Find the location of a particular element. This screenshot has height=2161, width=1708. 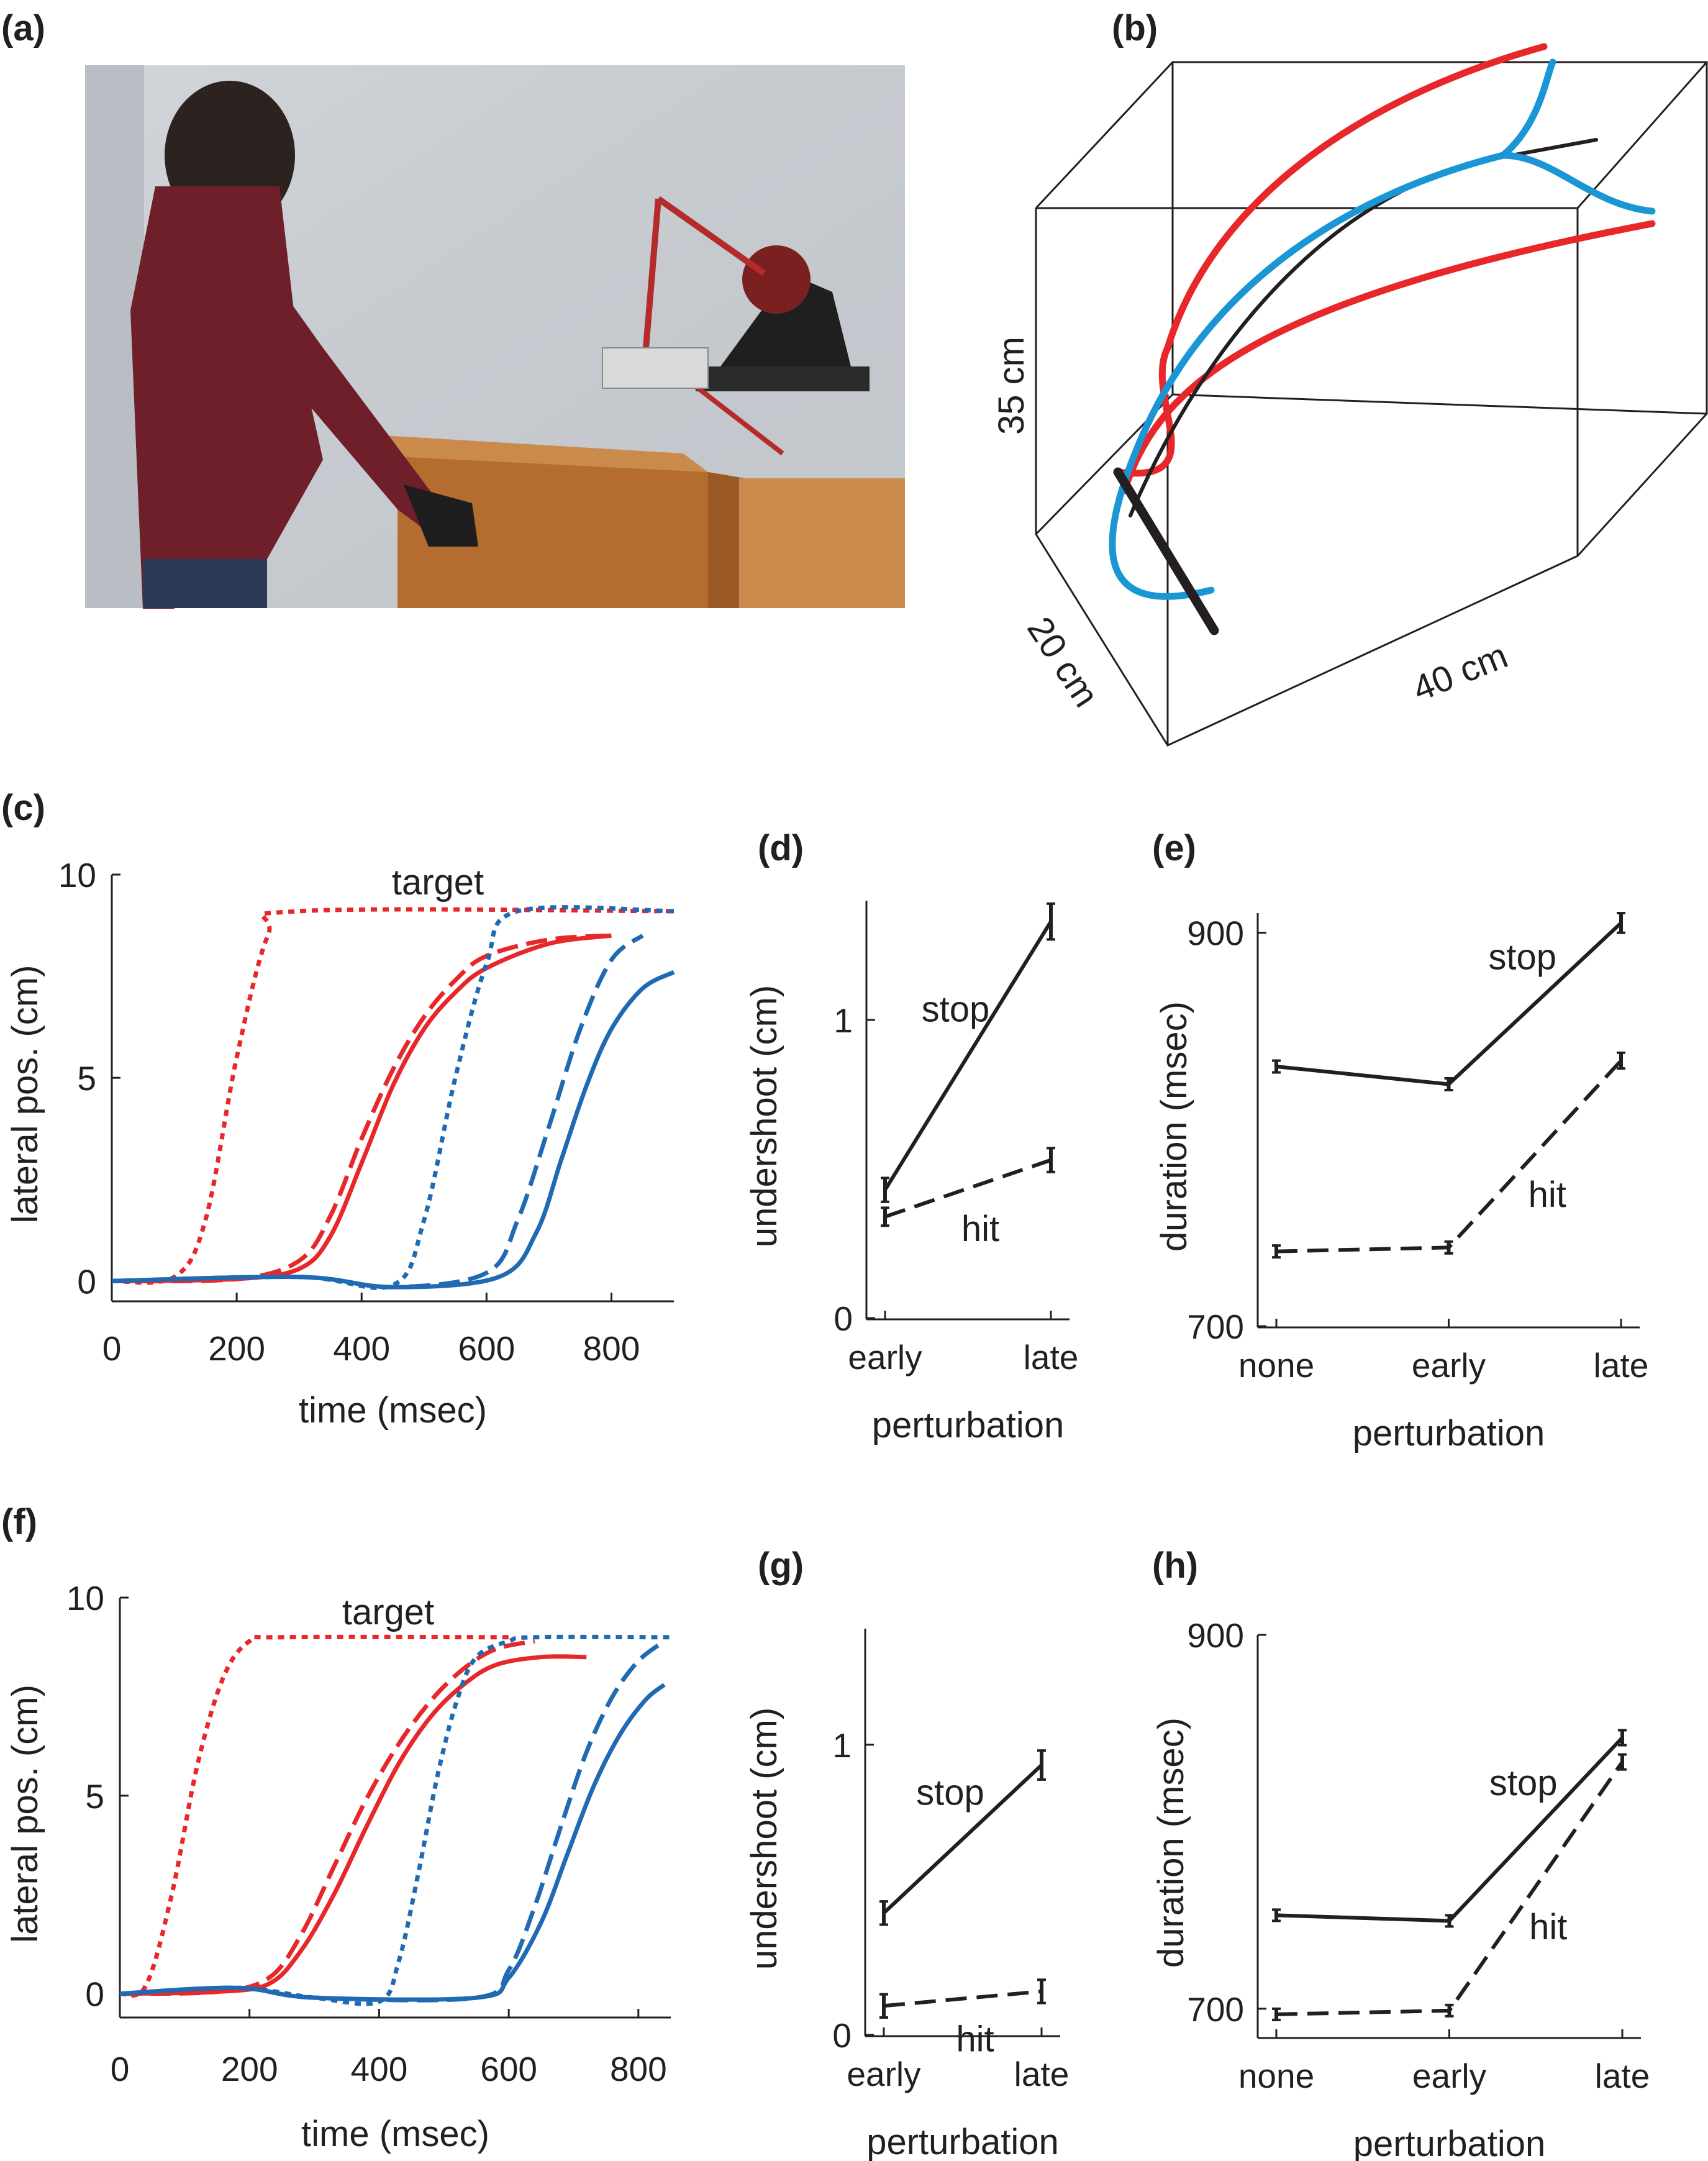

trajectory-curves is located at coordinates (1382, 339).